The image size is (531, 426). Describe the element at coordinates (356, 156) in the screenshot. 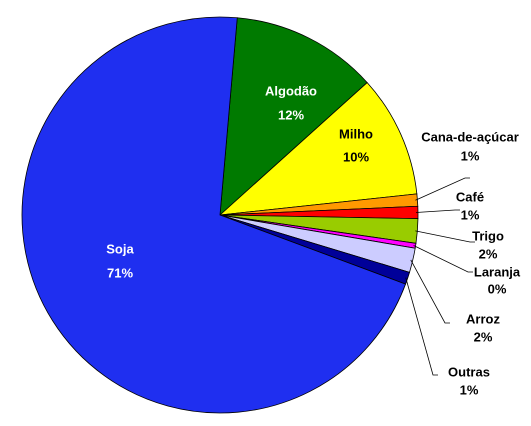

I see `slice-value-label: 10%` at that location.